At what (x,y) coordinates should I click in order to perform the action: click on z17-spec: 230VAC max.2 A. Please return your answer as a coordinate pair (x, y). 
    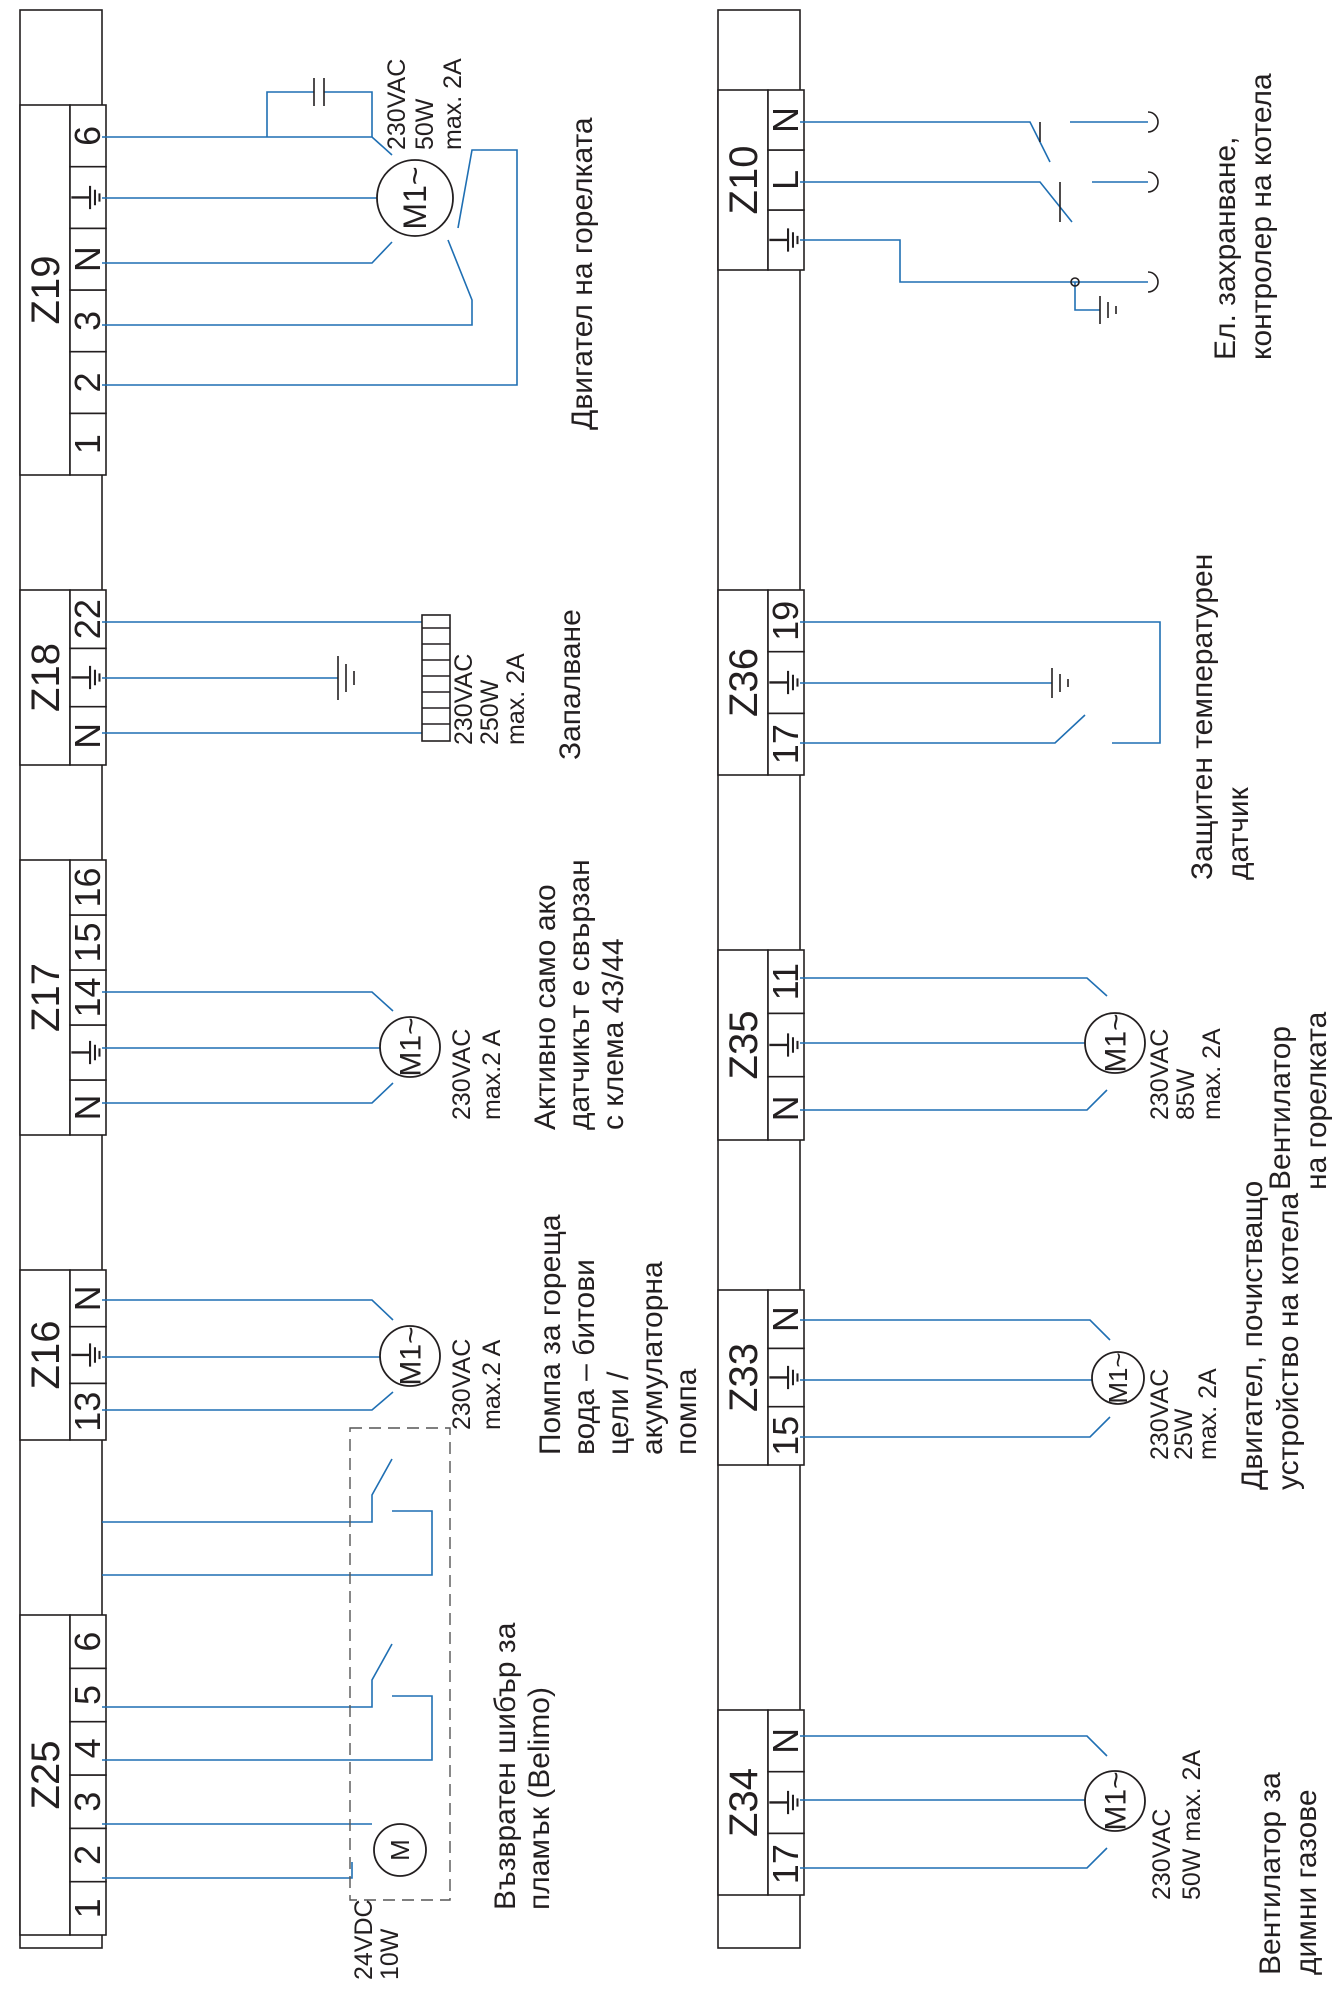
    Looking at the image, I should click on (477, 1074).